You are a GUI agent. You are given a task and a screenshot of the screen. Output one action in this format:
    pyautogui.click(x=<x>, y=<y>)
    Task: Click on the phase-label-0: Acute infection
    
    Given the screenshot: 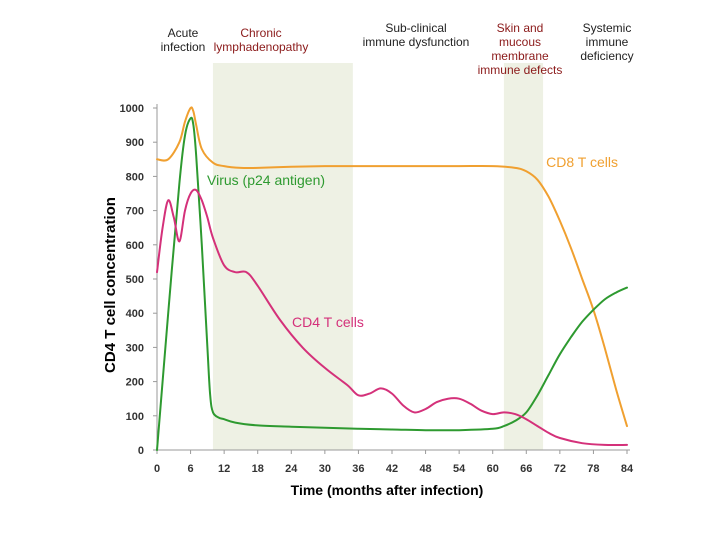 What is the action you would take?
    pyautogui.click(x=183, y=40)
    